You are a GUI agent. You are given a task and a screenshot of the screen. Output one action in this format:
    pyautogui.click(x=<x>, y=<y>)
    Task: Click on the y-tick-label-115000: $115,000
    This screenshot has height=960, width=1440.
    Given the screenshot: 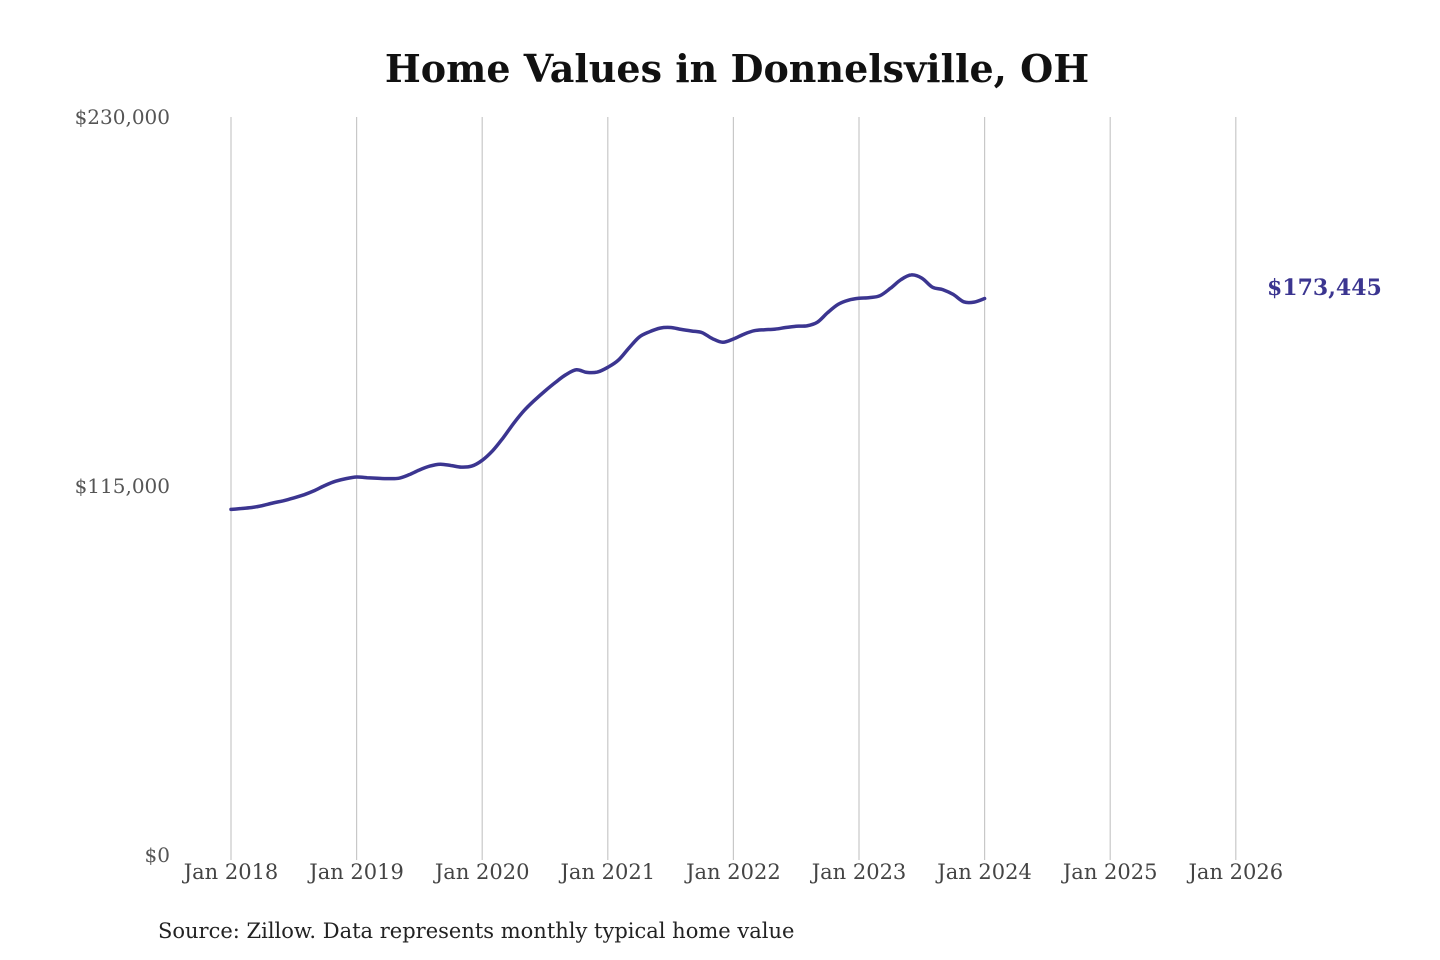 What is the action you would take?
    pyautogui.click(x=122, y=486)
    